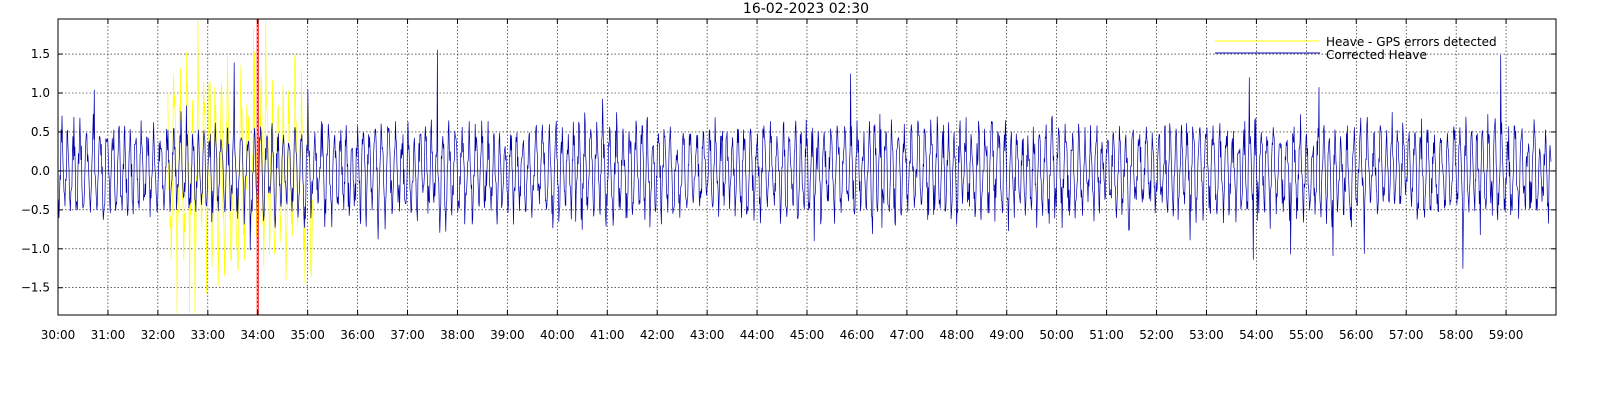 Image resolution: width=1600 pixels, height=400 pixels. What do you see at coordinates (757, 335) in the screenshot?
I see `x-tick-label: 44:00` at bounding box center [757, 335].